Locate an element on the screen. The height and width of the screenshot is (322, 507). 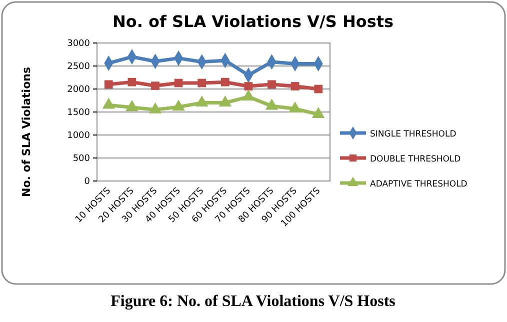
chart-title: No. of SLA Violations V/S Hosts is located at coordinates (253, 21).